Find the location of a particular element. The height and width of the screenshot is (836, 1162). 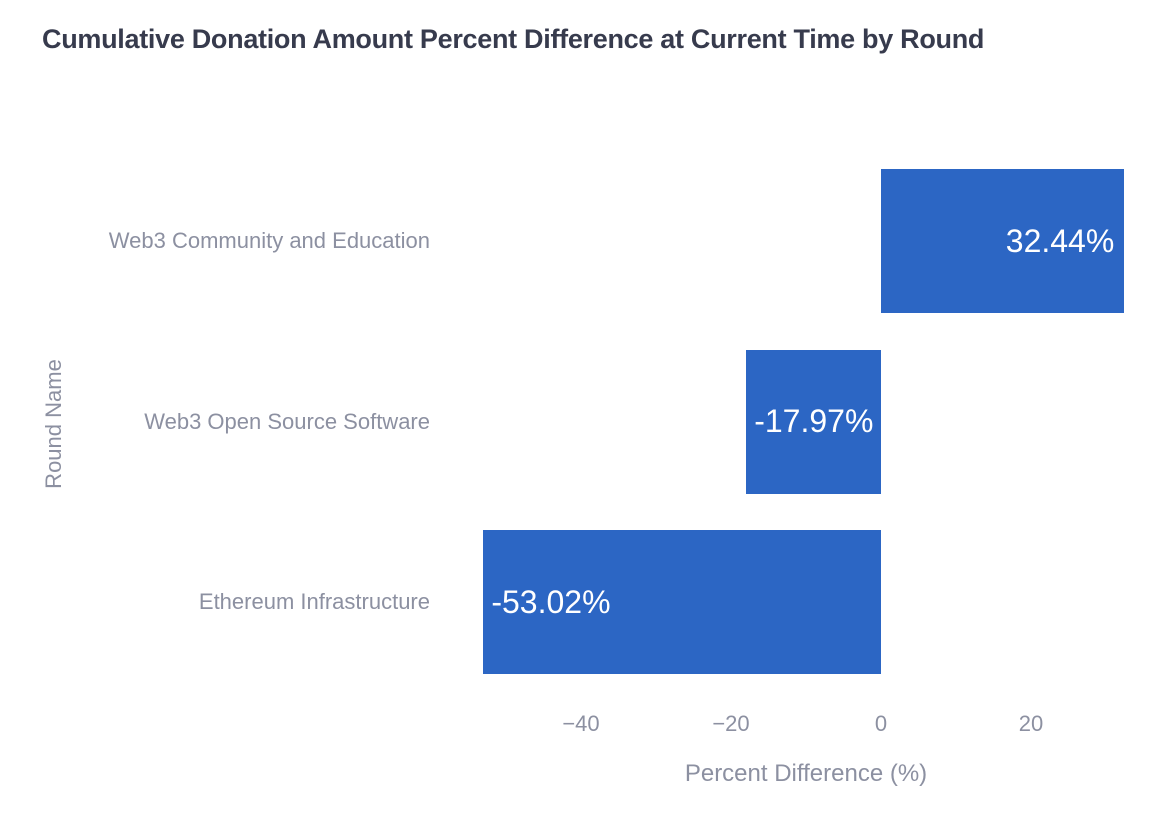

x-tick-label: −20 is located at coordinates (731, 723).